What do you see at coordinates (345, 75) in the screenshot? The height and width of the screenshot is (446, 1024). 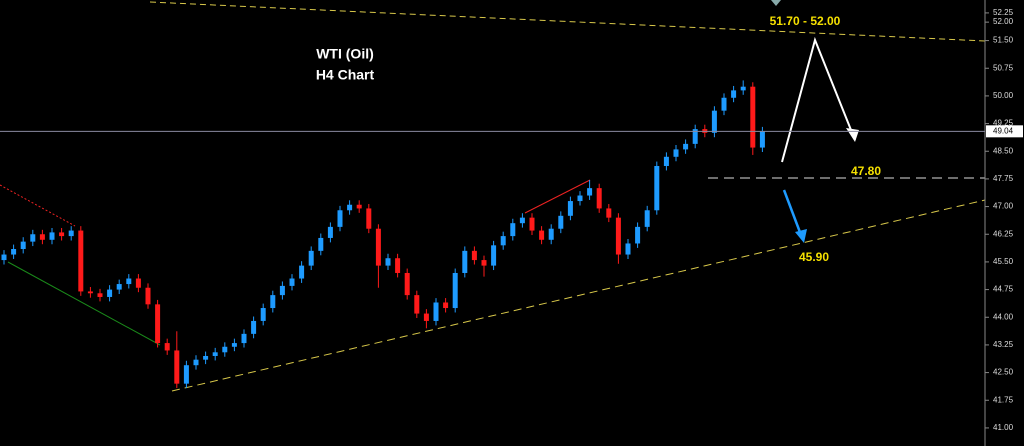 I see `chart-subtitle: H4 Chart` at bounding box center [345, 75].